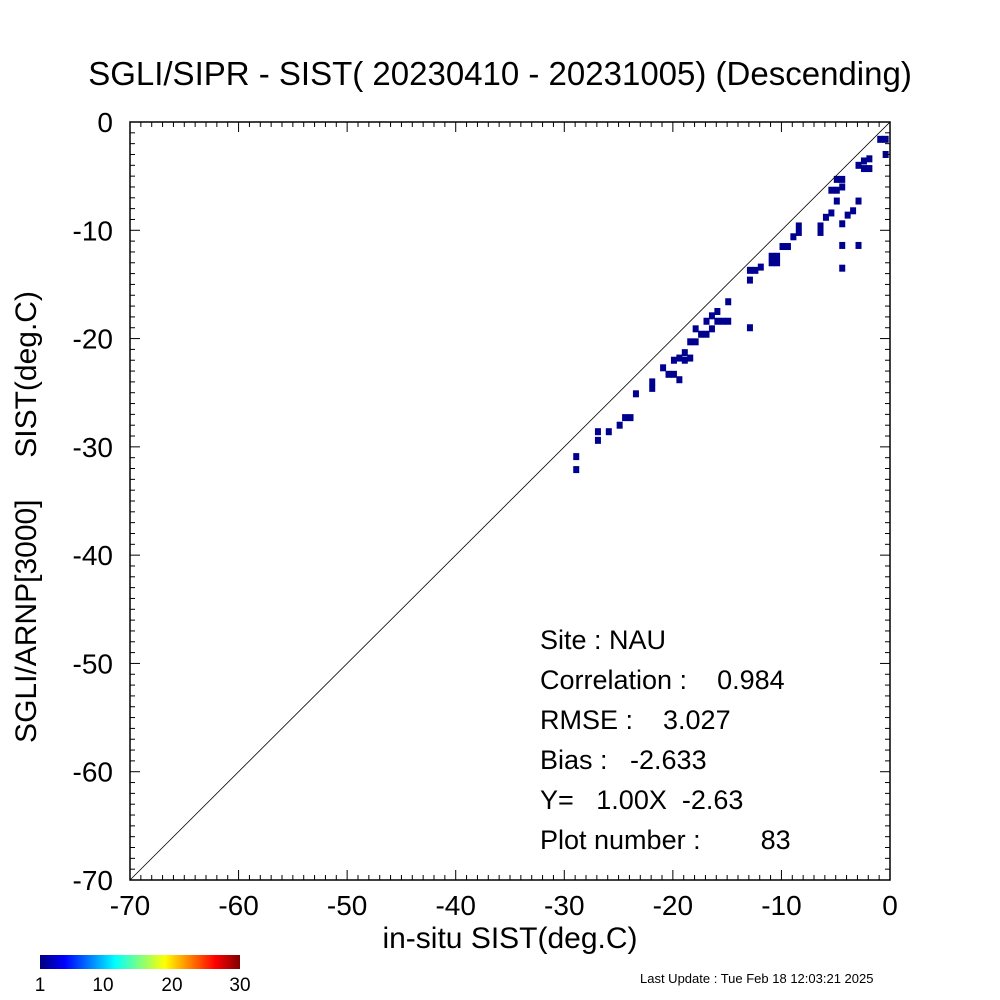  What do you see at coordinates (240, 985) in the screenshot?
I see `colorbar-tick: 30` at bounding box center [240, 985].